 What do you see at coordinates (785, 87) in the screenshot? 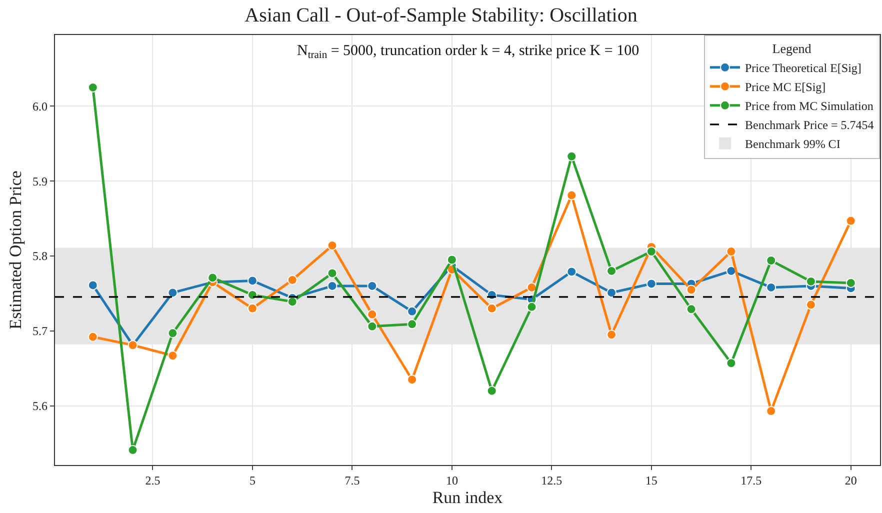
I see `legend-label: Price MC E[Sig]` at bounding box center [785, 87].